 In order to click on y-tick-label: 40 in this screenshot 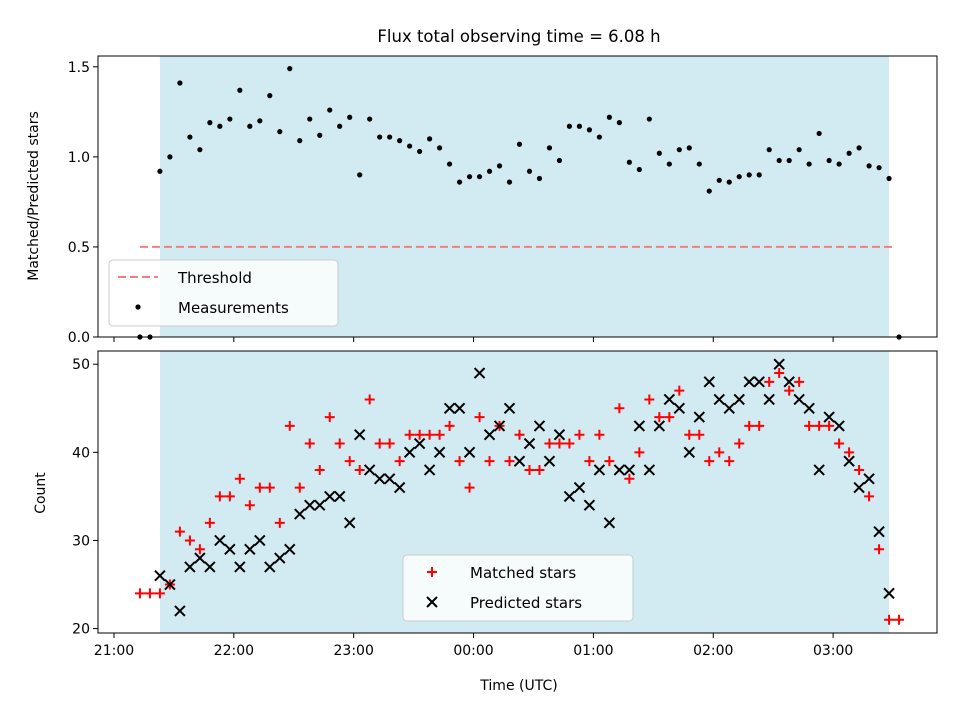, I will do `click(81, 453)`.